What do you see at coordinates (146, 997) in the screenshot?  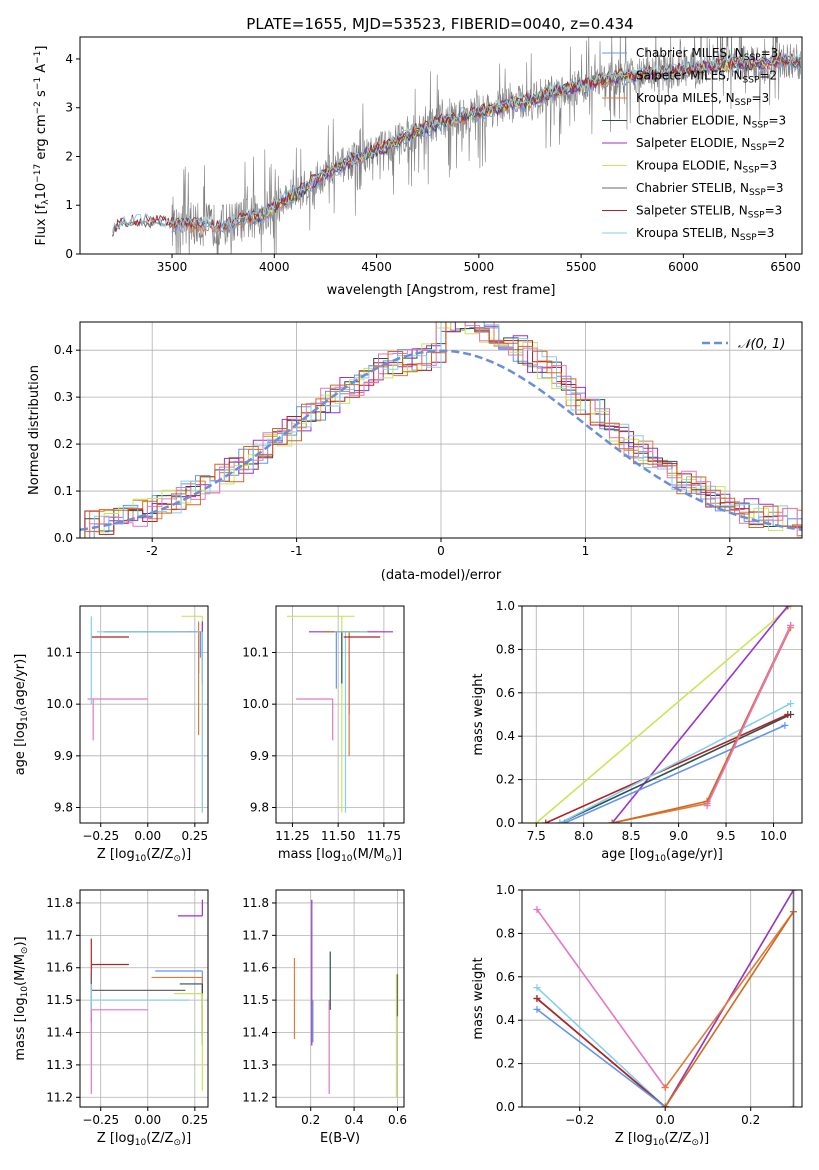 I see `mass-vs-z-marks` at bounding box center [146, 997].